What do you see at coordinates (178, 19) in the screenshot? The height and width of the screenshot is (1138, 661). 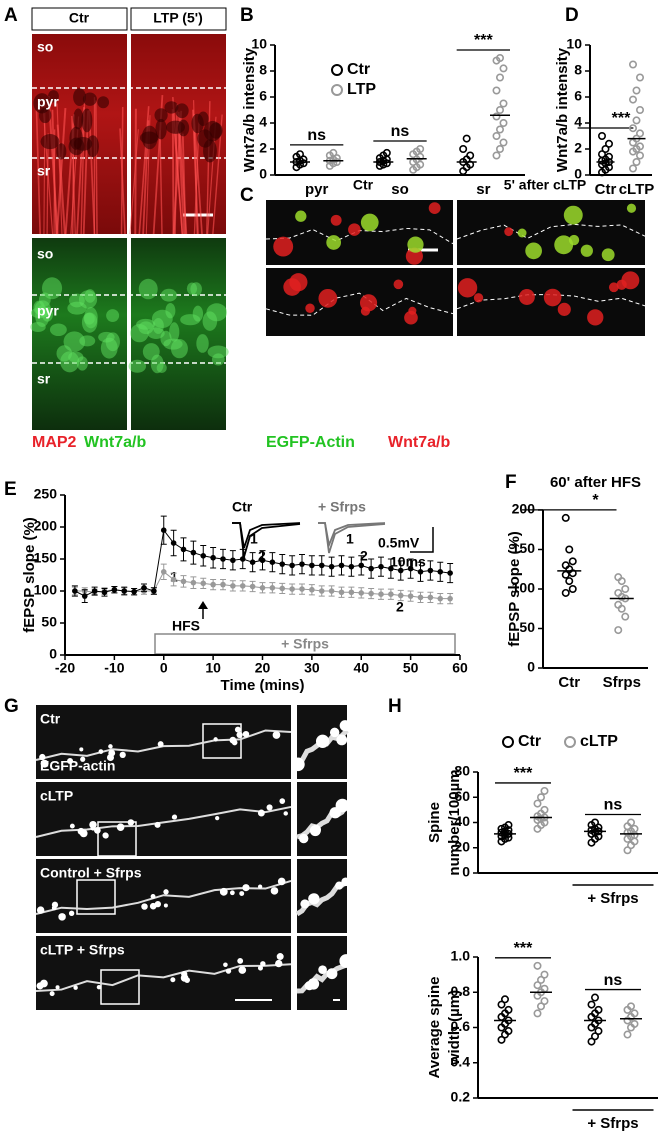 I see `header-box` at bounding box center [178, 19].